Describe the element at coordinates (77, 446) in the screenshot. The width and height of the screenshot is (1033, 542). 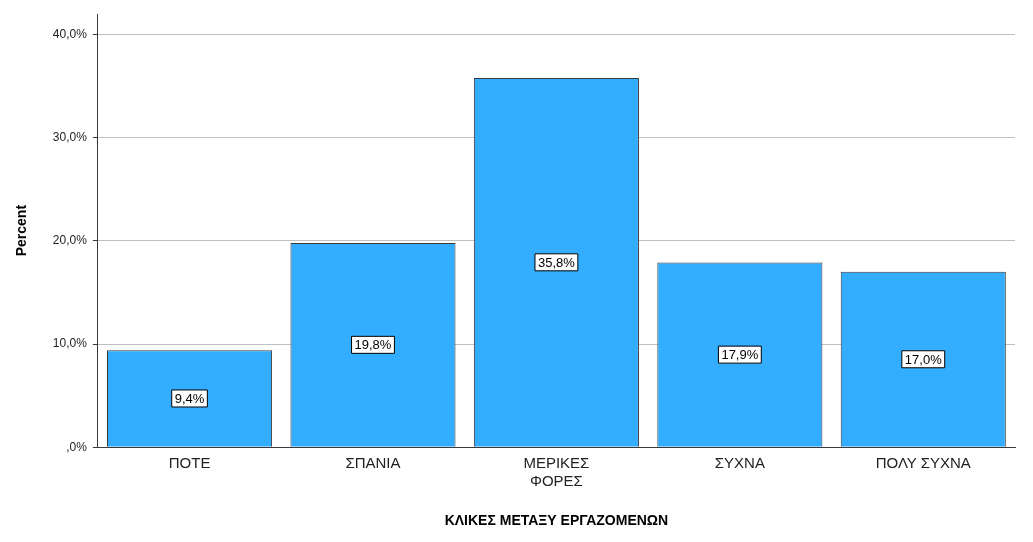
I see `y-tick-label: ,0%` at that location.